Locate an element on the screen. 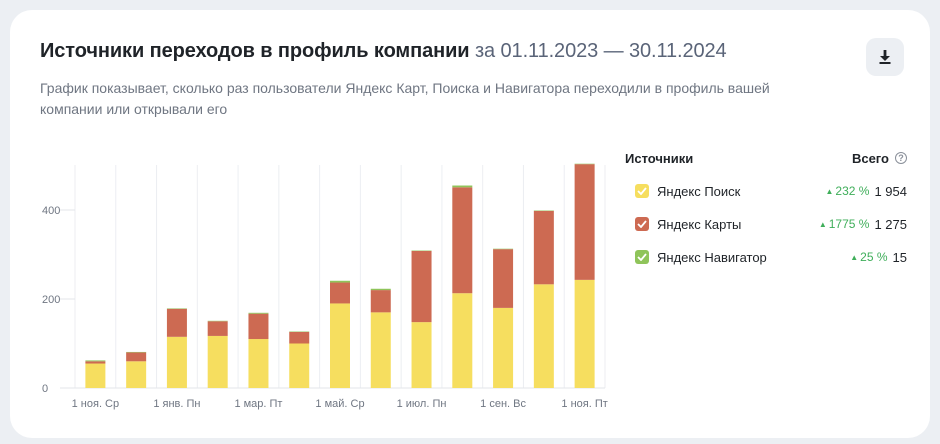 The width and height of the screenshot is (940, 444). legend-item-delta: ▲ 1775 % is located at coordinates (844, 224).